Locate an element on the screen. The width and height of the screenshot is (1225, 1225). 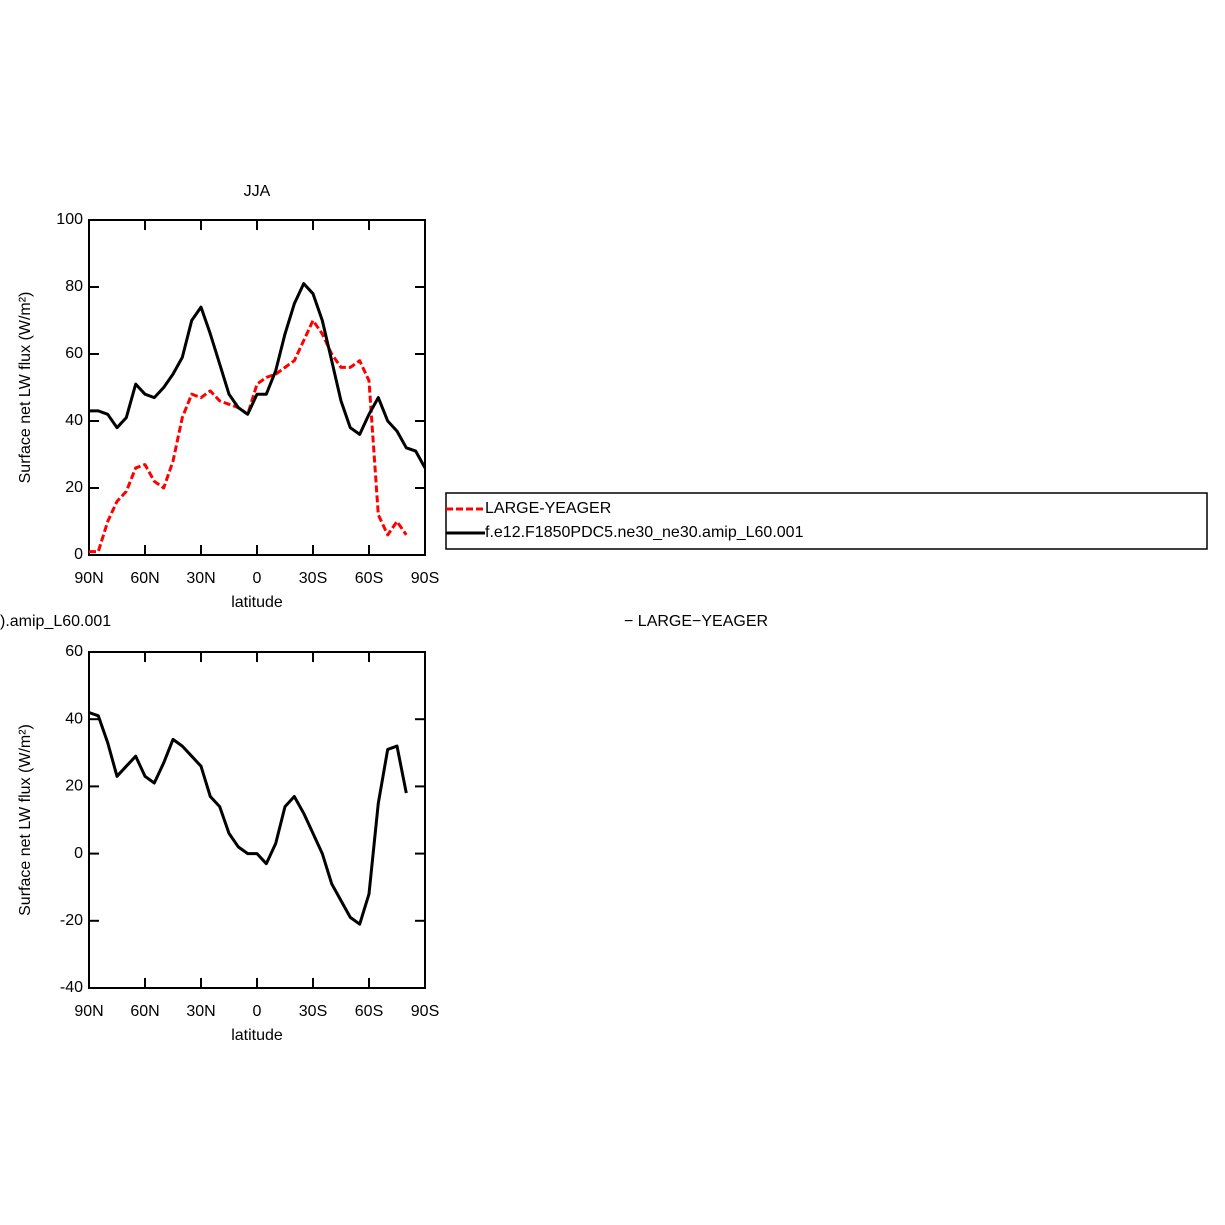
y-tick-label: -40 is located at coordinates (71, 987).